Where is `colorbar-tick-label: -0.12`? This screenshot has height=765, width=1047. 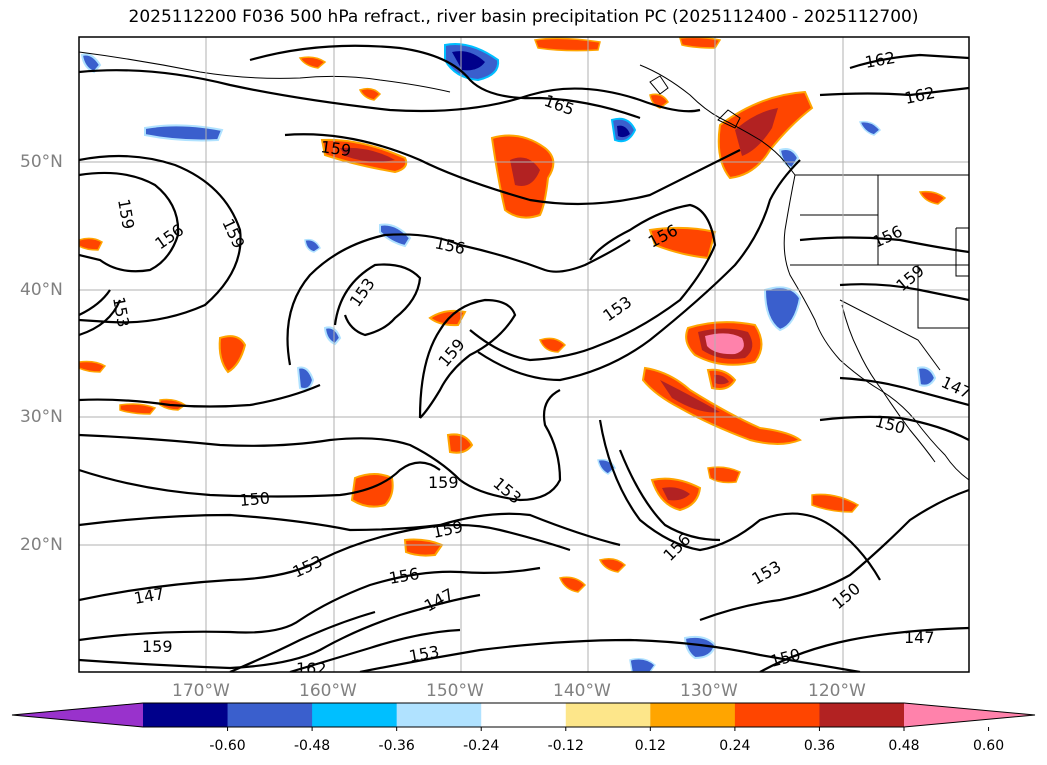
colorbar-tick-label: -0.12 is located at coordinates (565, 746).